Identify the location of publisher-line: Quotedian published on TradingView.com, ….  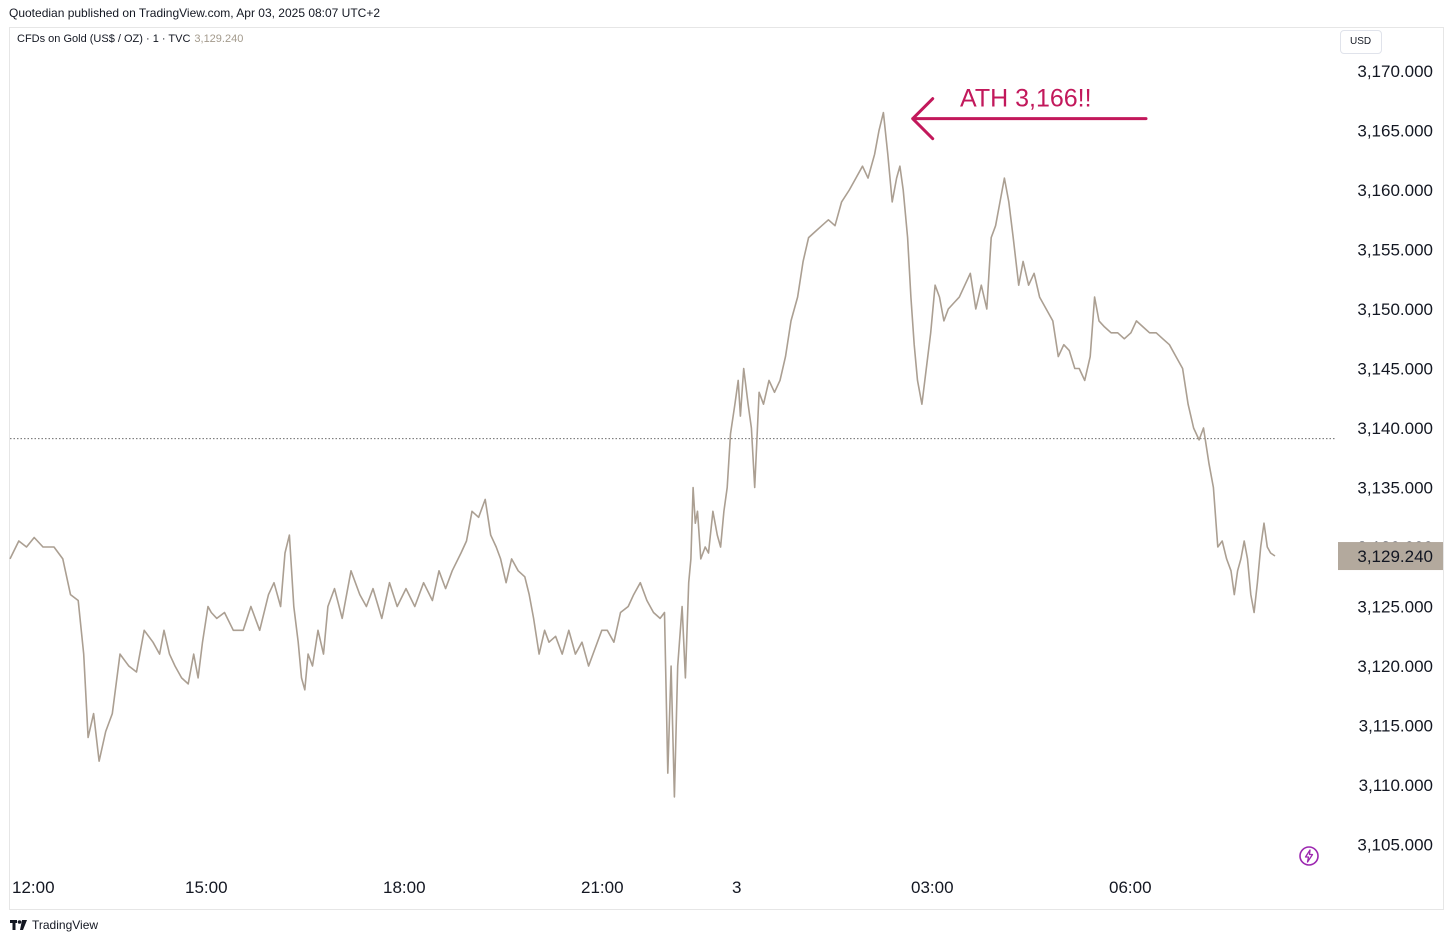
(195, 13).